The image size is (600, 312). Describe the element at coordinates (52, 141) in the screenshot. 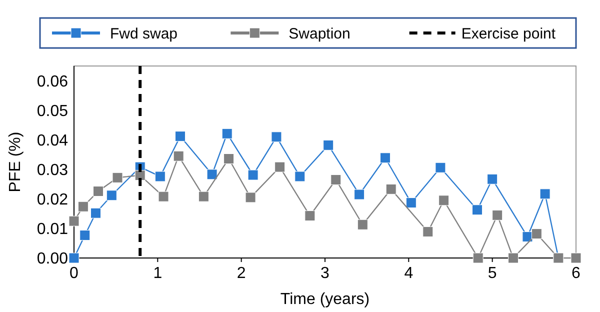

I see `y-tick-label: 0.04` at that location.